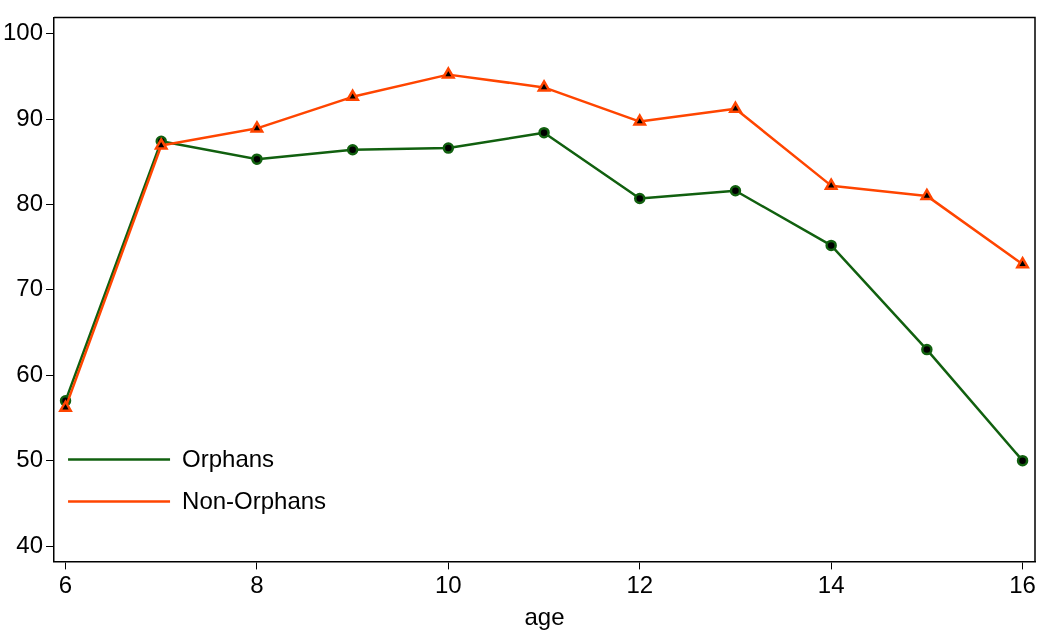 This screenshot has width=1044, height=637. Describe the element at coordinates (640, 585) in the screenshot. I see `x-tick-label: 12` at that location.